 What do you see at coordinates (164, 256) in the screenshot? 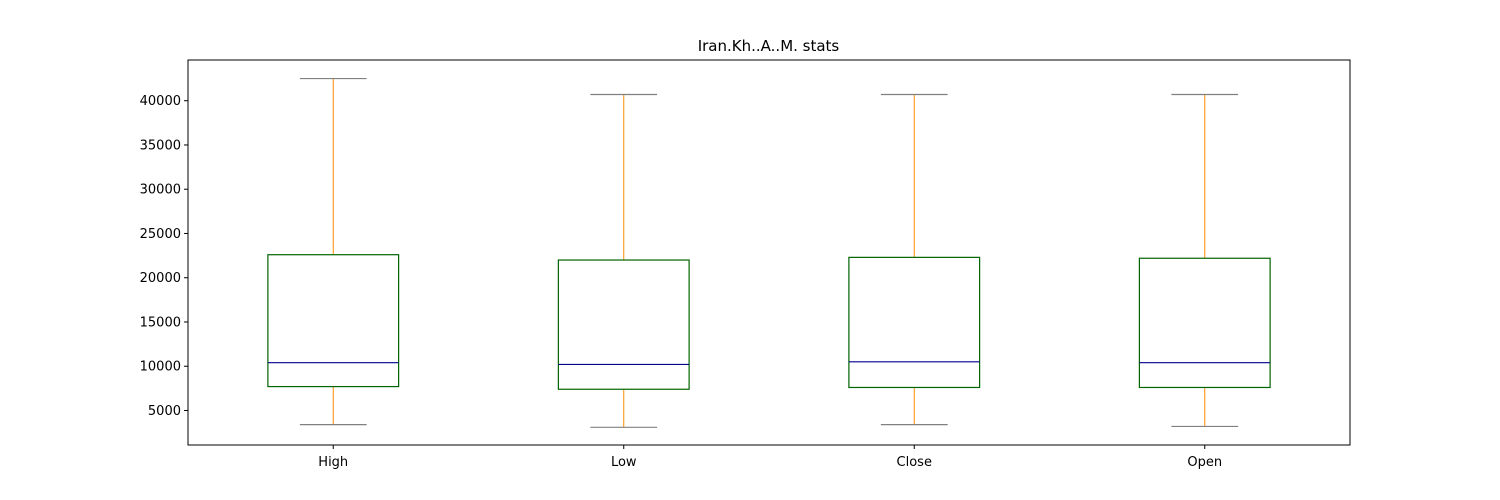
I see `y-axis: 5000 10000 15000 20000 25000 30000 35000 40000` at bounding box center [164, 256].